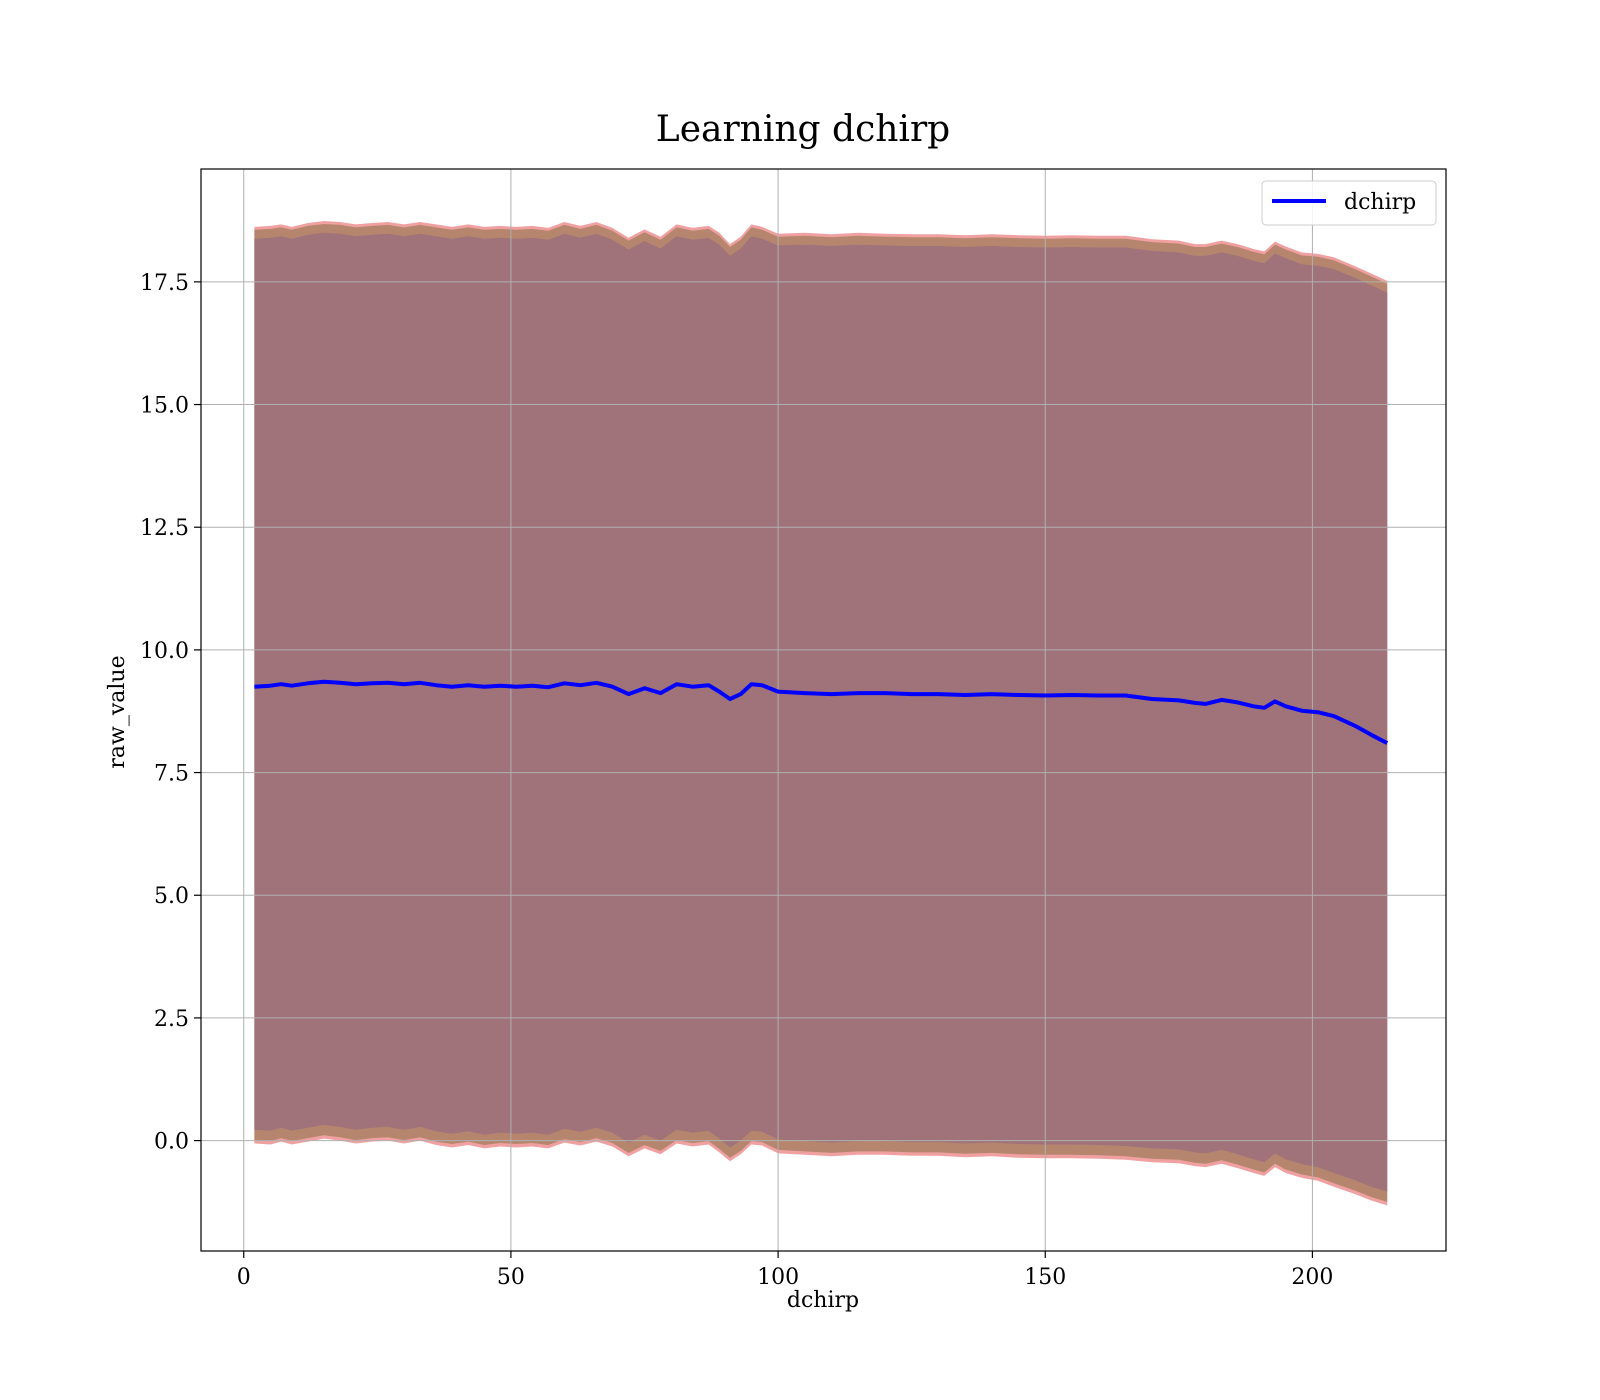 This screenshot has height=1400, width=1600. What do you see at coordinates (171, 1019) in the screenshot?
I see `y-tick-label: 2.5` at bounding box center [171, 1019].